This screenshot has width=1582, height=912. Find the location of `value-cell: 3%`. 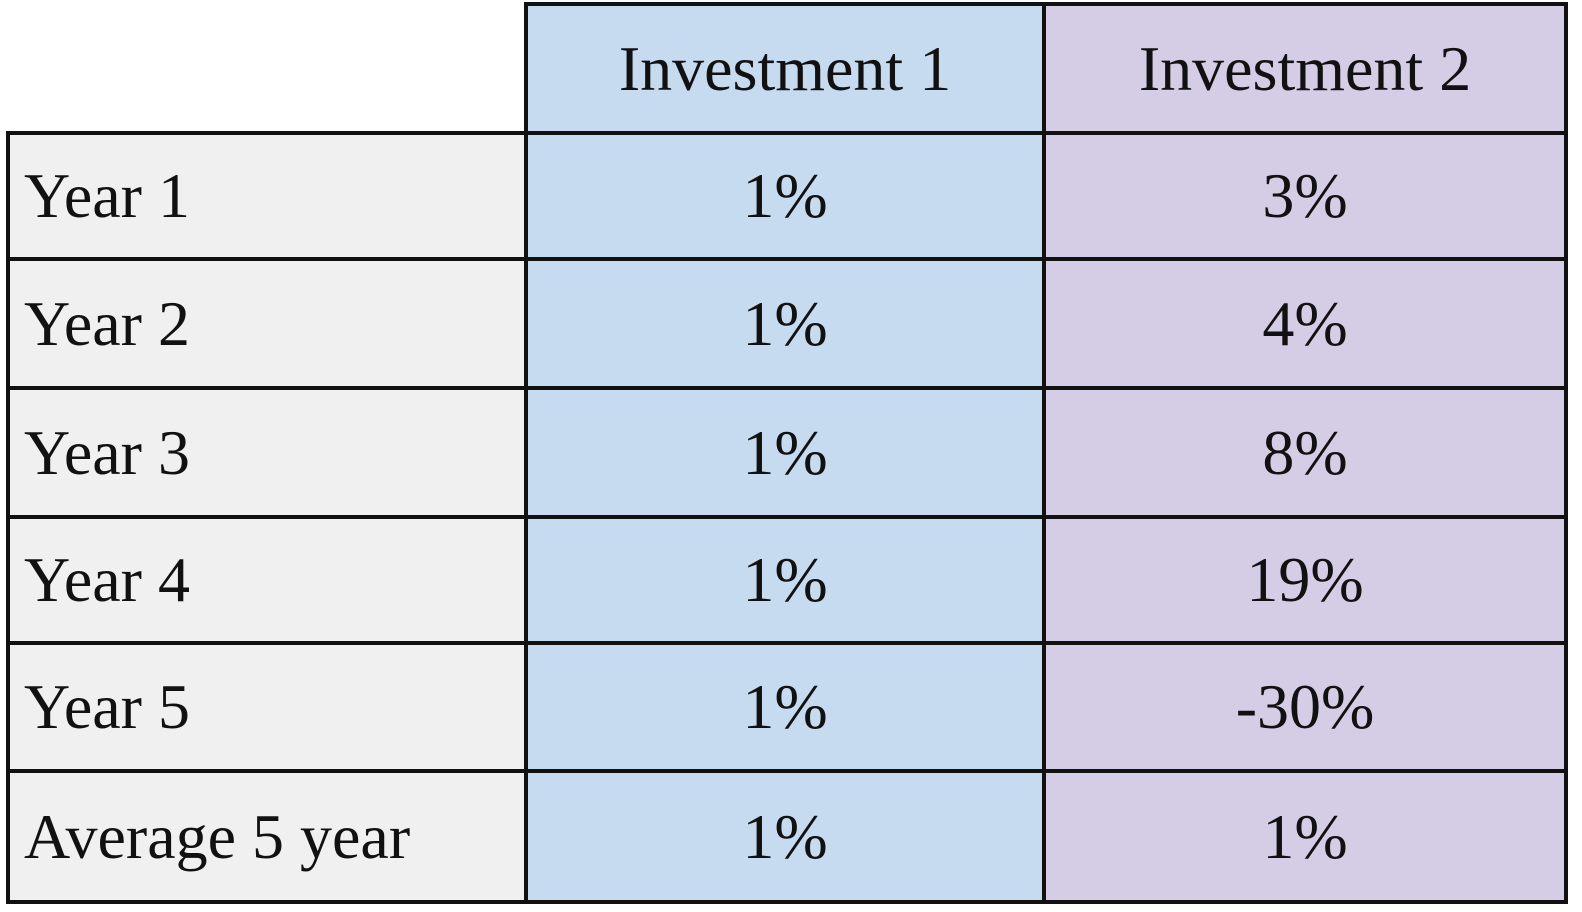

value-cell: 3% is located at coordinates (1305, 196).